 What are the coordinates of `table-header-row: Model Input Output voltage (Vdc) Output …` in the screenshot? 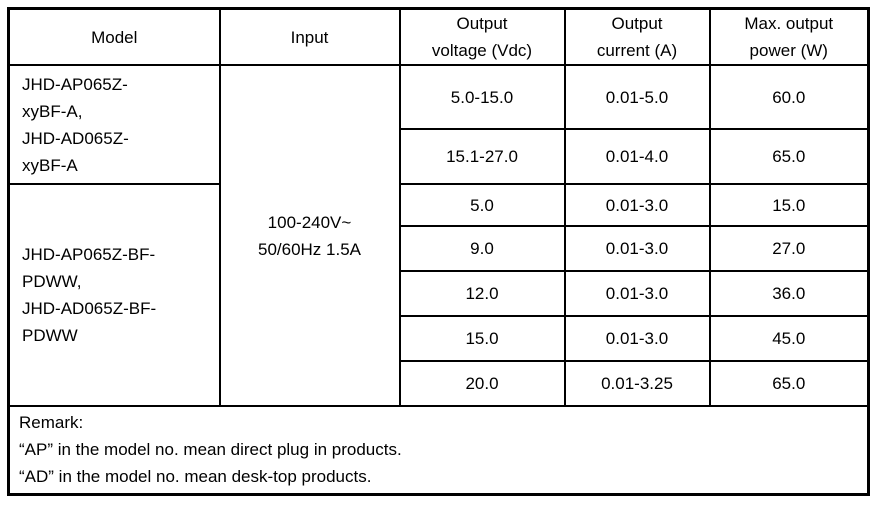 It's located at (438, 36).